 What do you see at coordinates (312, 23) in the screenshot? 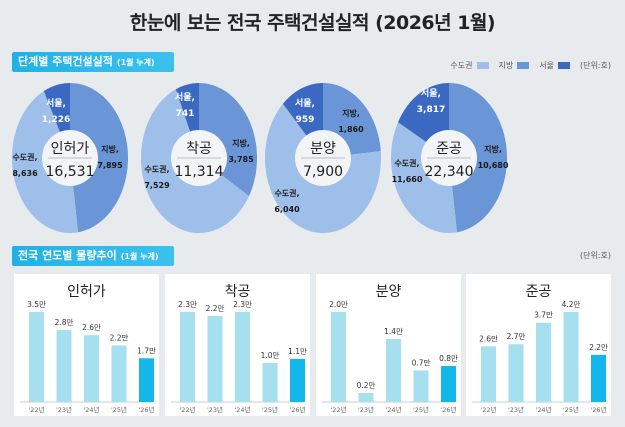
I see `page-title: 한눈에 보는 전국 주택건설실적 (2026년 1월)` at bounding box center [312, 23].